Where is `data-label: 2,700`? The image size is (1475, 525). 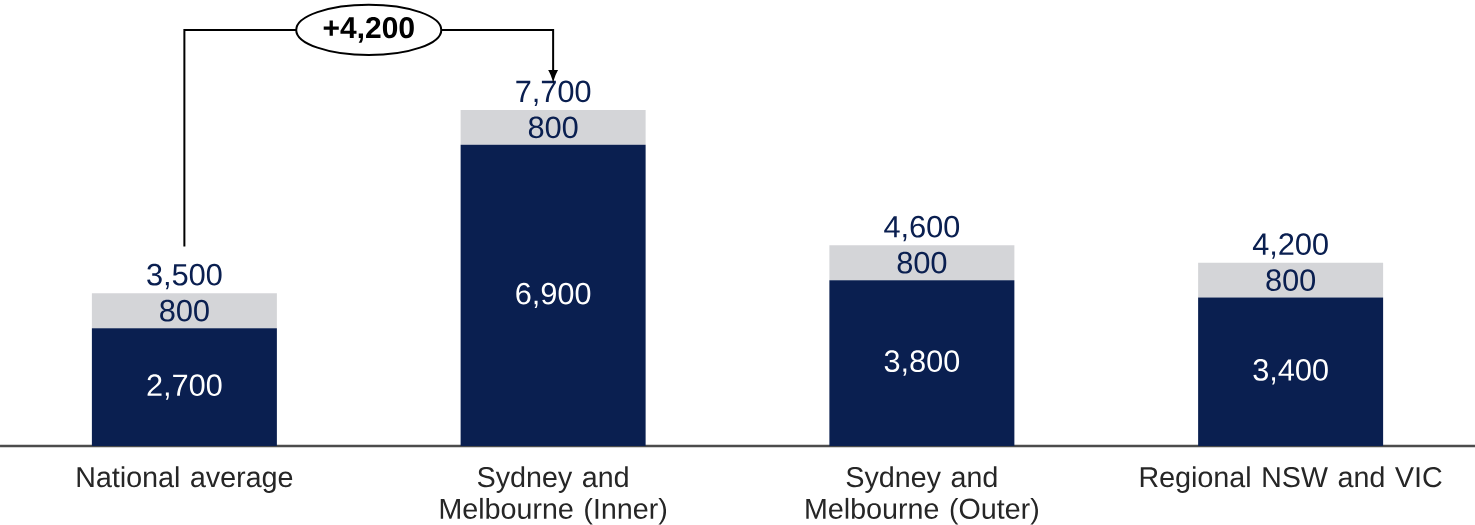
data-label: 2,700 is located at coordinates (184, 387).